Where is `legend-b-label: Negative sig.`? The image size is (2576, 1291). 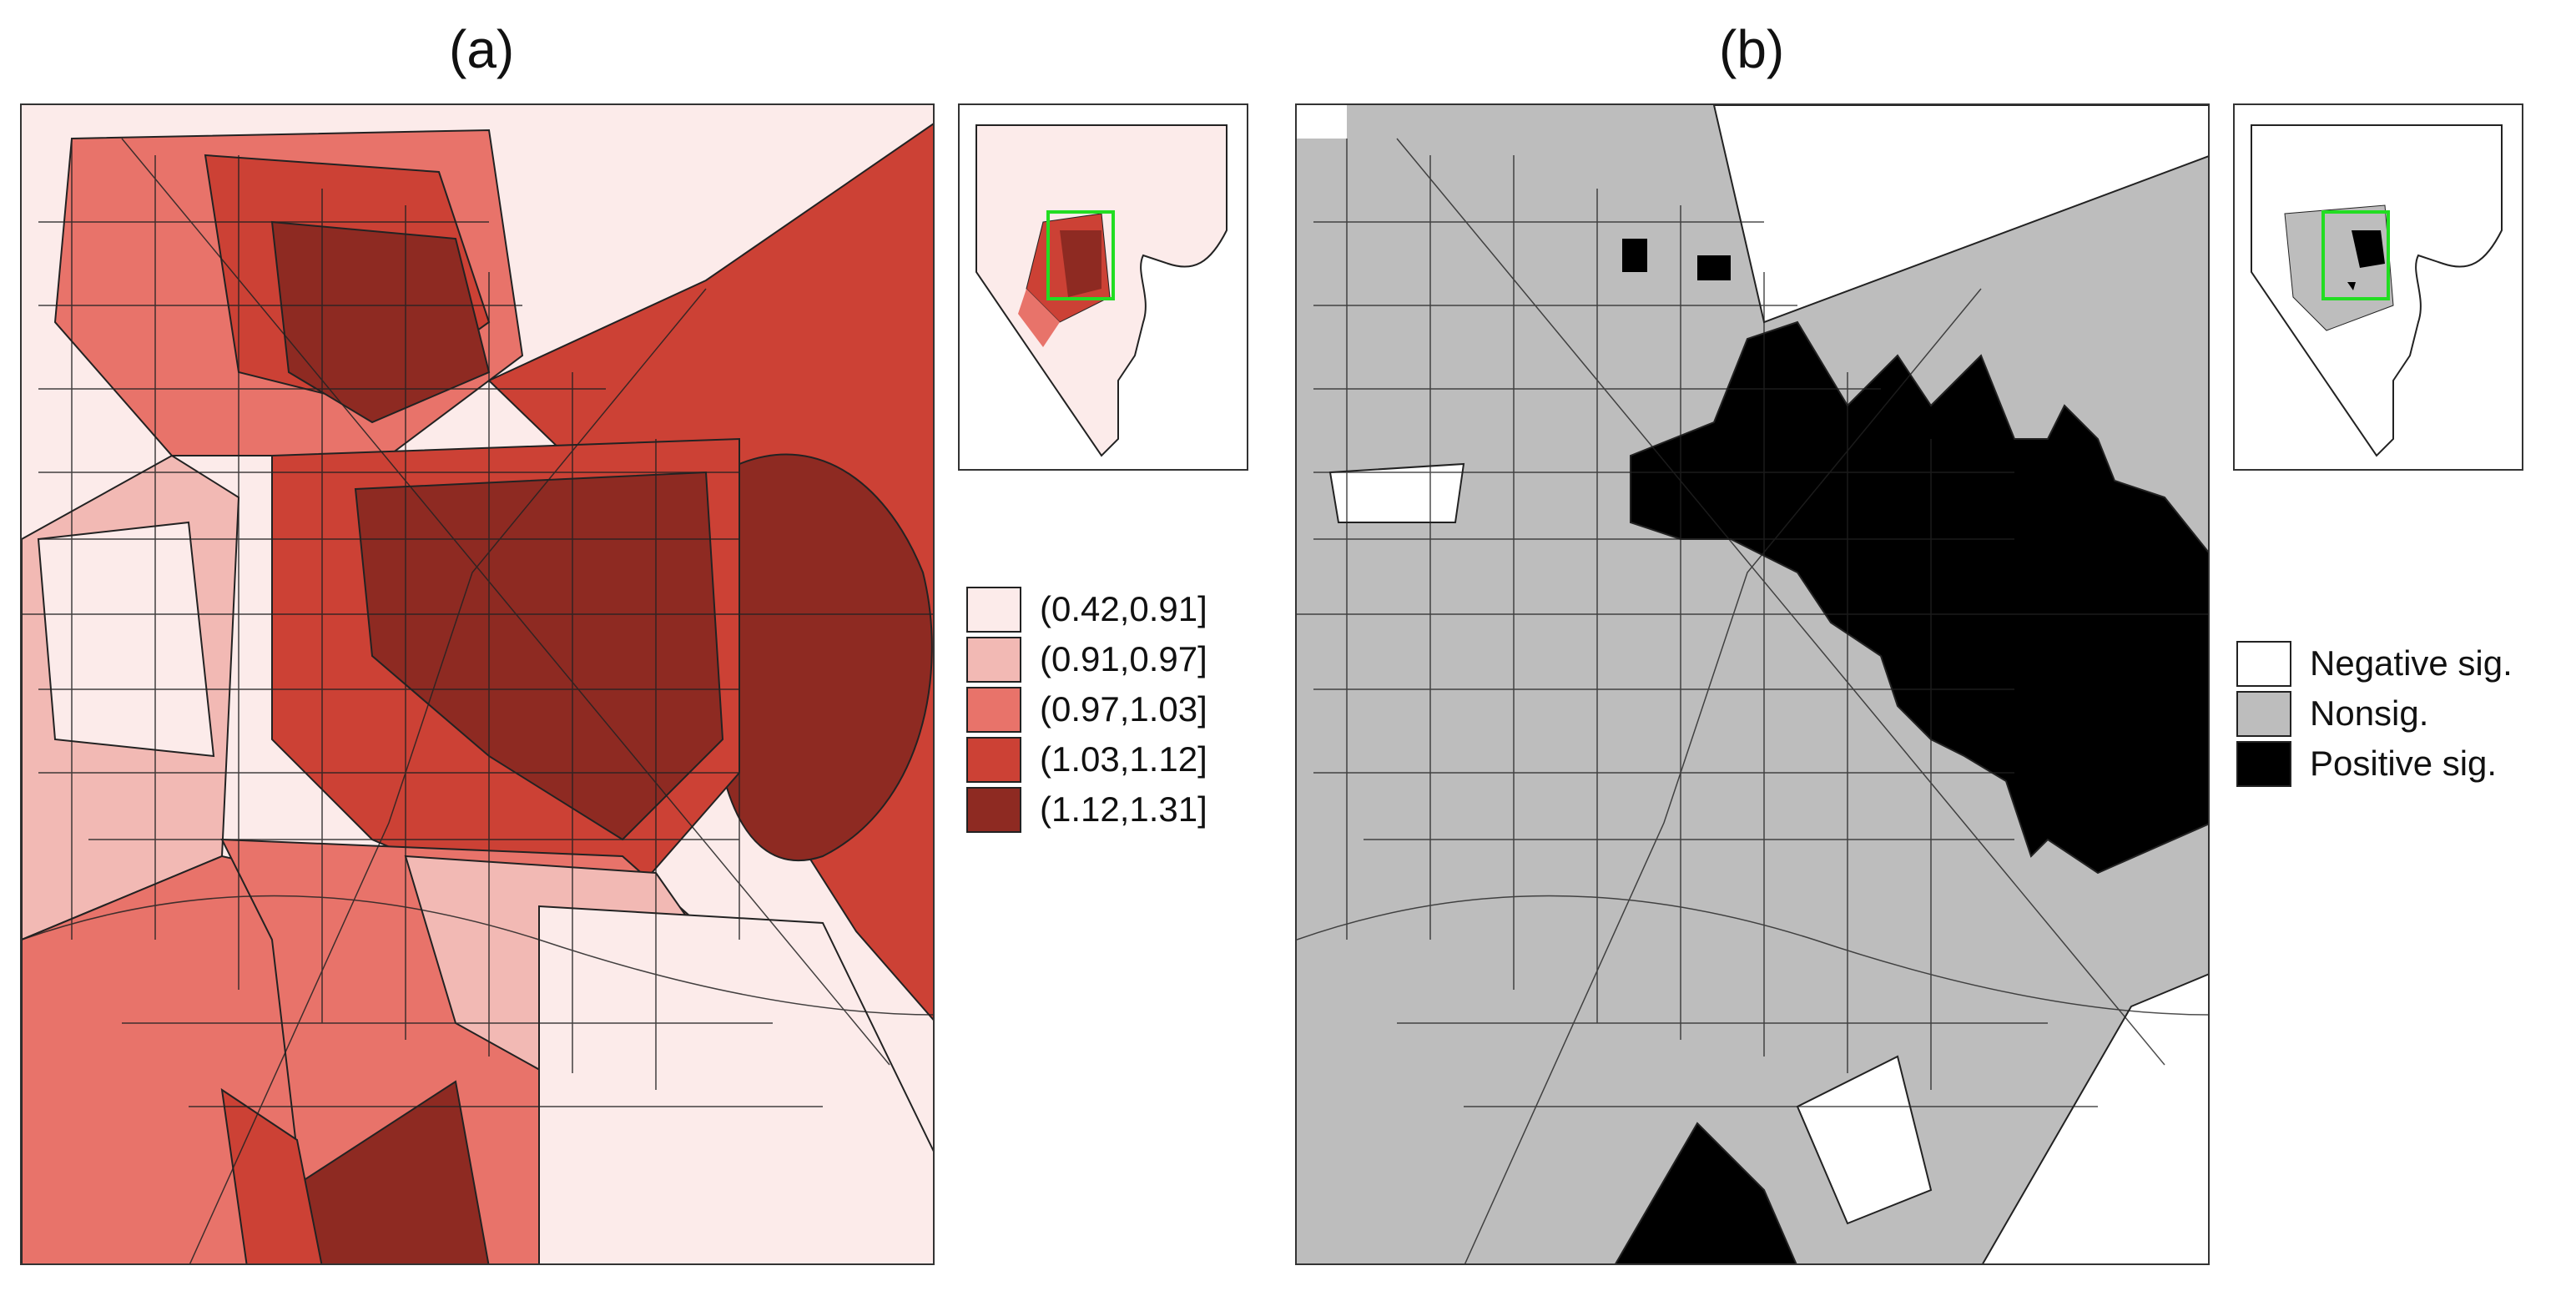 legend-b-label: Negative sig. is located at coordinates (2412, 663).